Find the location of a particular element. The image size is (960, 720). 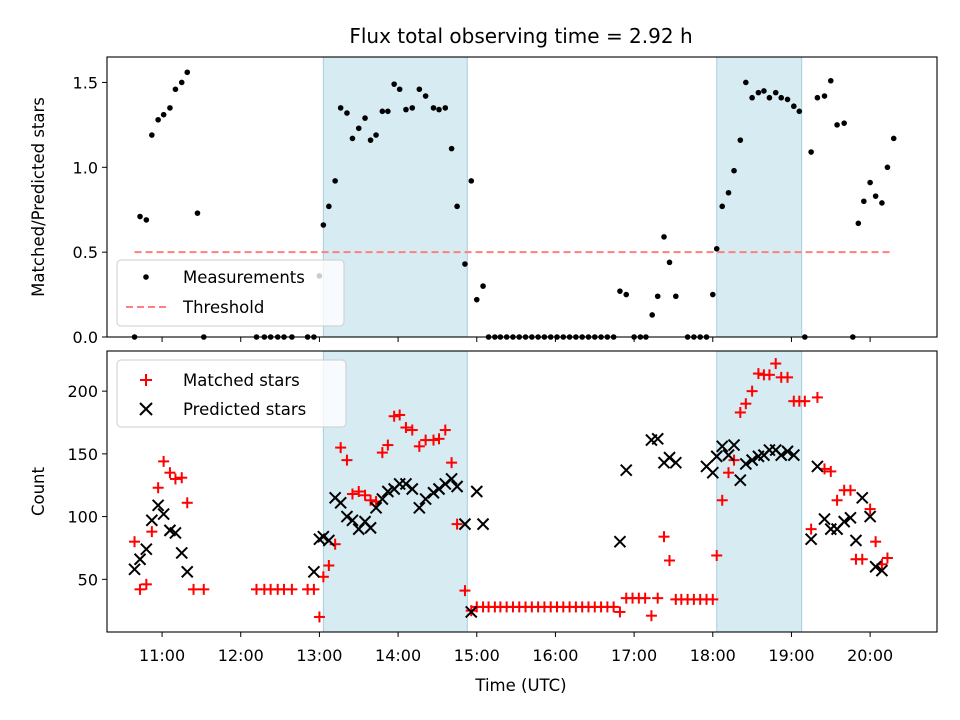

top-ytick-label-1: 0.5 is located at coordinates (85, 252).